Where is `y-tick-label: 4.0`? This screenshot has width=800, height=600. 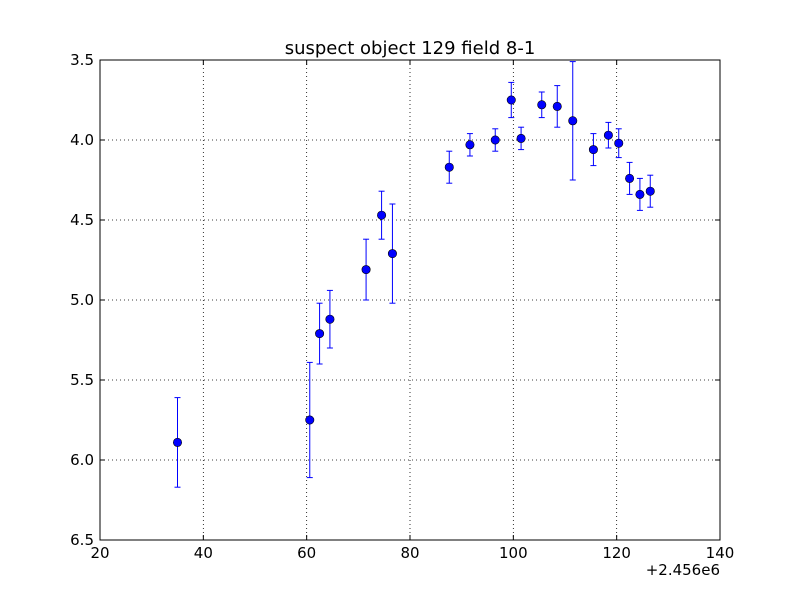 y-tick-label: 4.0 is located at coordinates (82, 140).